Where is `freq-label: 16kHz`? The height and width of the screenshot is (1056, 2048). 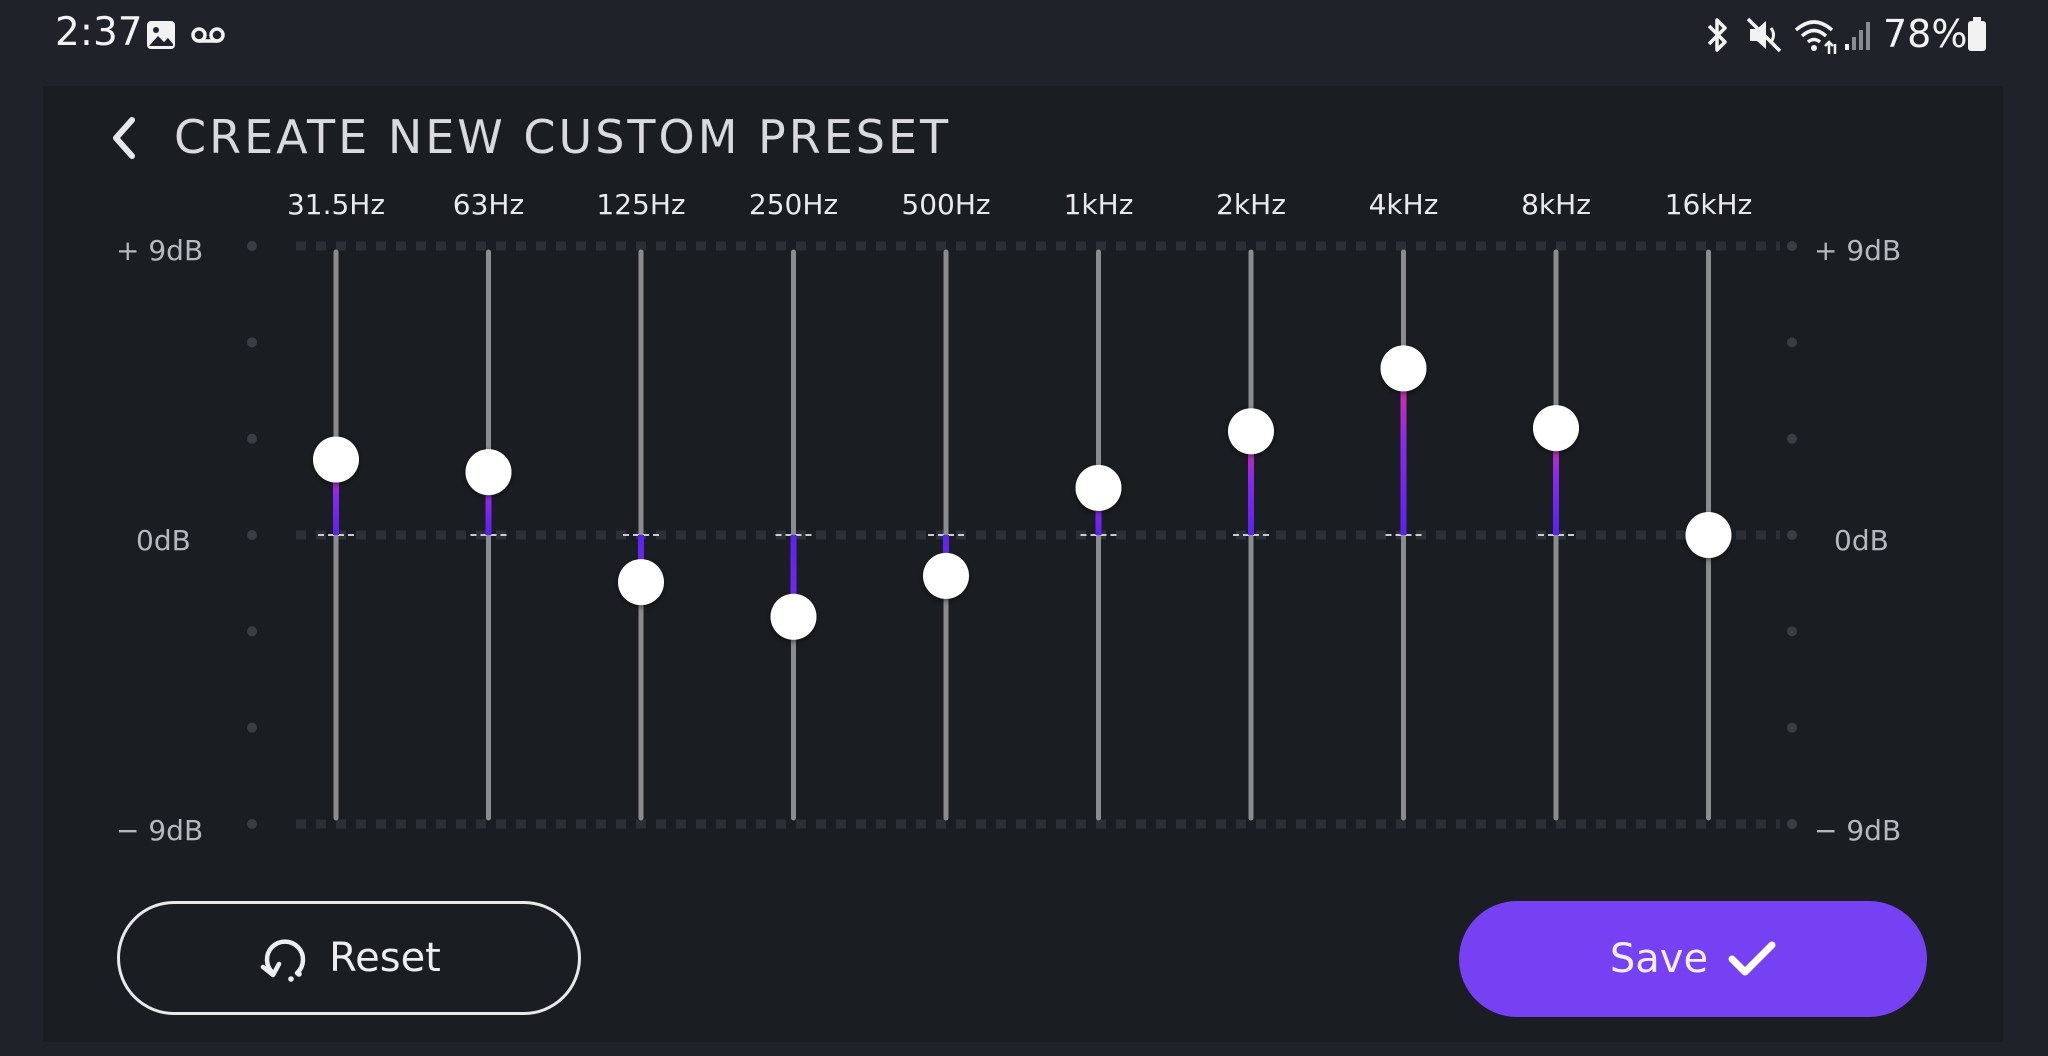
freq-label: 16kHz is located at coordinates (1708, 204).